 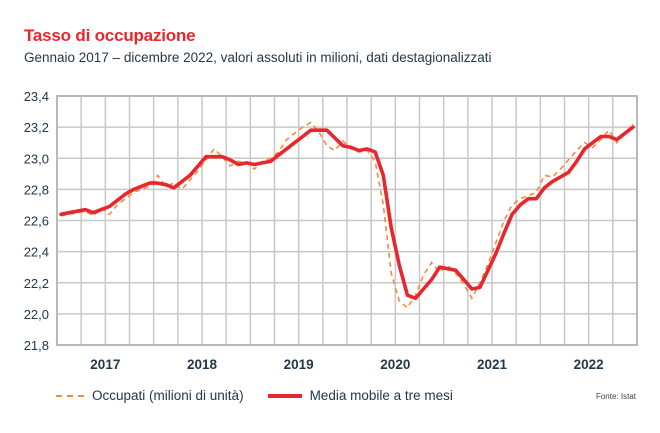 What do you see at coordinates (492, 364) in the screenshot?
I see `x-tick-label: 2021` at bounding box center [492, 364].